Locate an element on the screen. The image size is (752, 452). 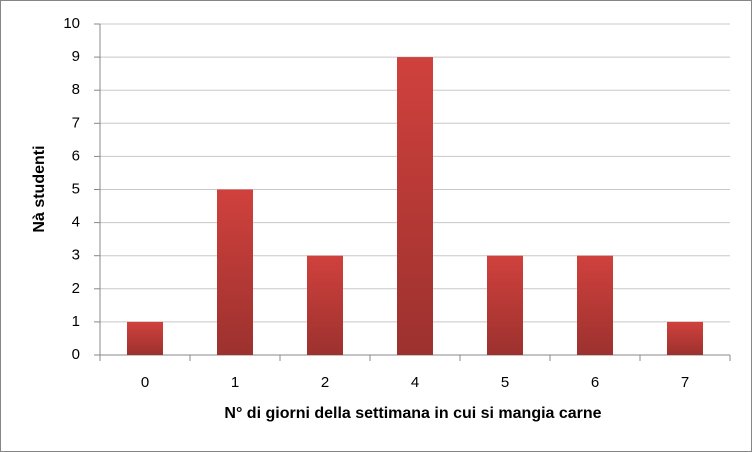
y-tick-label: 2 is located at coordinates (76, 288).